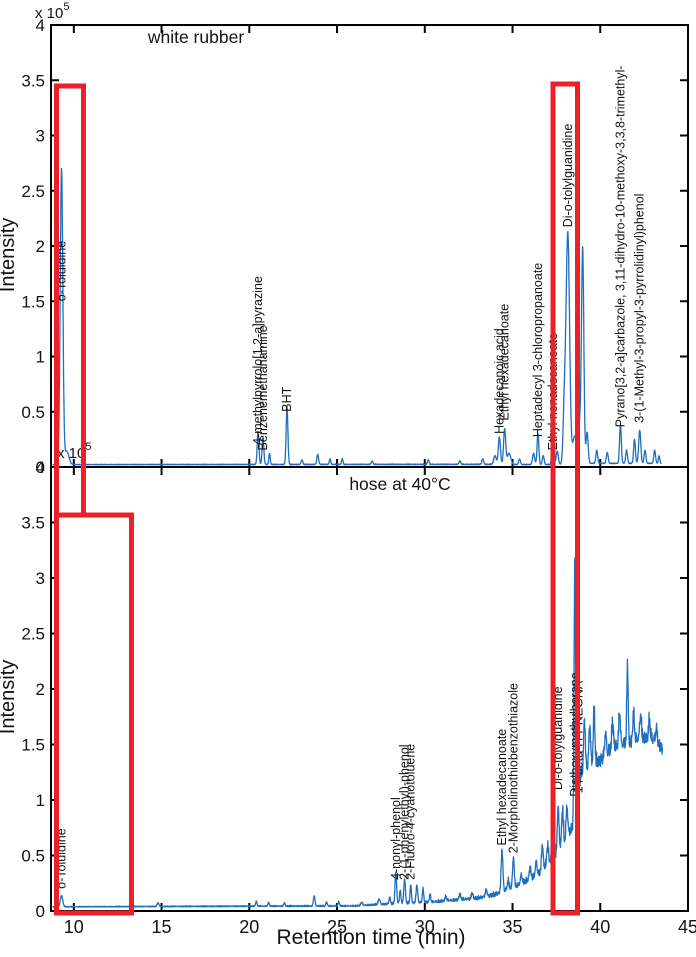 The image size is (696, 957). What do you see at coordinates (162, 927) in the screenshot?
I see `x-tick-label: 15` at bounding box center [162, 927].